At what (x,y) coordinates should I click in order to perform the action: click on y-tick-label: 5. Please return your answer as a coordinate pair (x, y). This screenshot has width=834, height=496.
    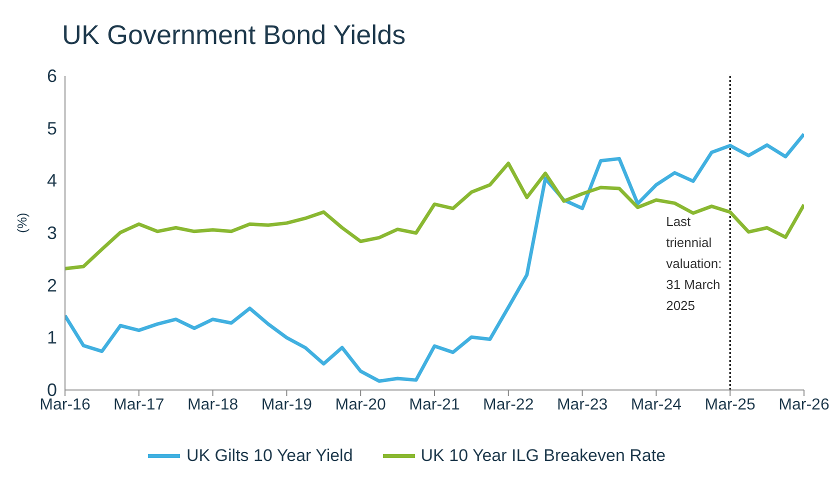
    Looking at the image, I should click on (51, 128).